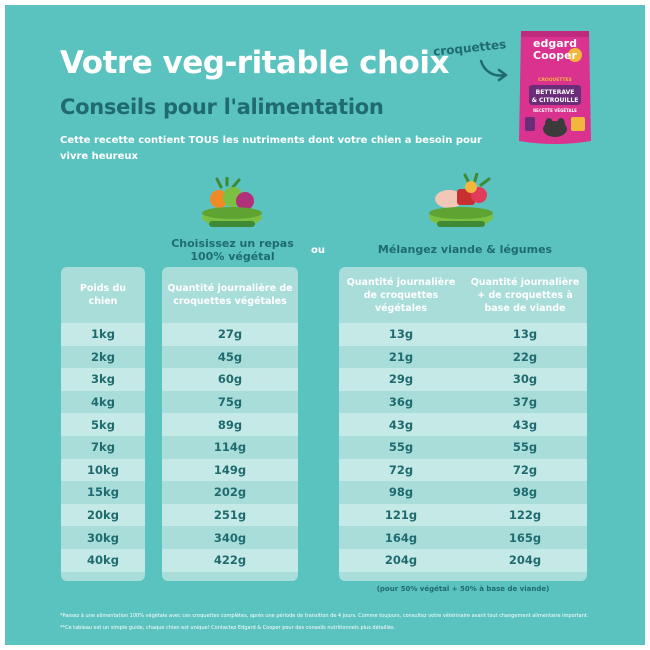 The width and height of the screenshot is (650, 650). Describe the element at coordinates (401, 402) in the screenshot. I see `table-mix-vegetal-cell: 36g` at that location.